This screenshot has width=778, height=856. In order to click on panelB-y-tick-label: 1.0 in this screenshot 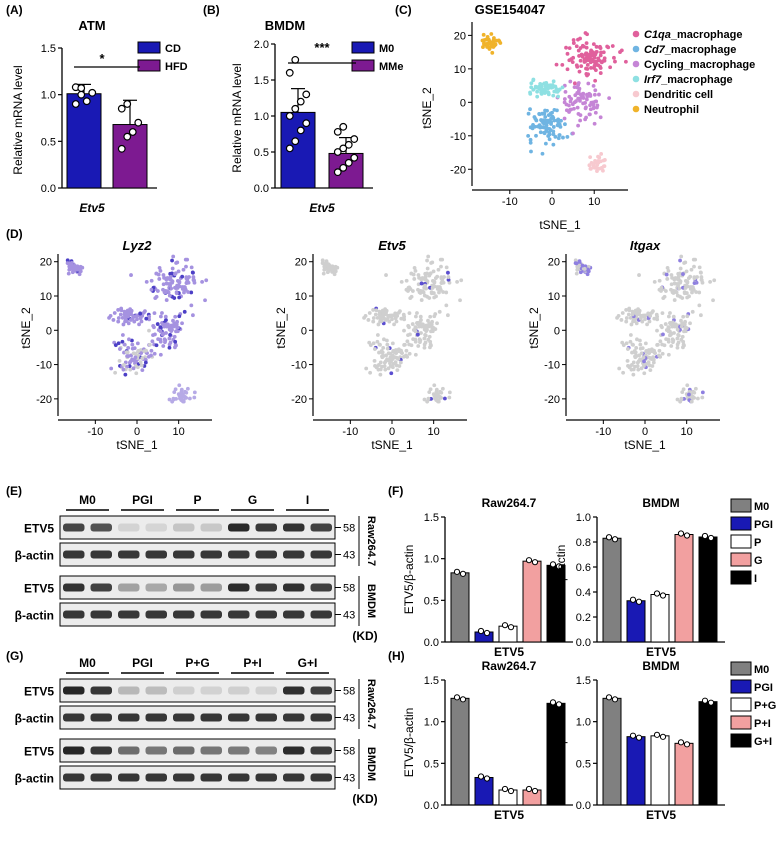, I will do `click(261, 117)`.